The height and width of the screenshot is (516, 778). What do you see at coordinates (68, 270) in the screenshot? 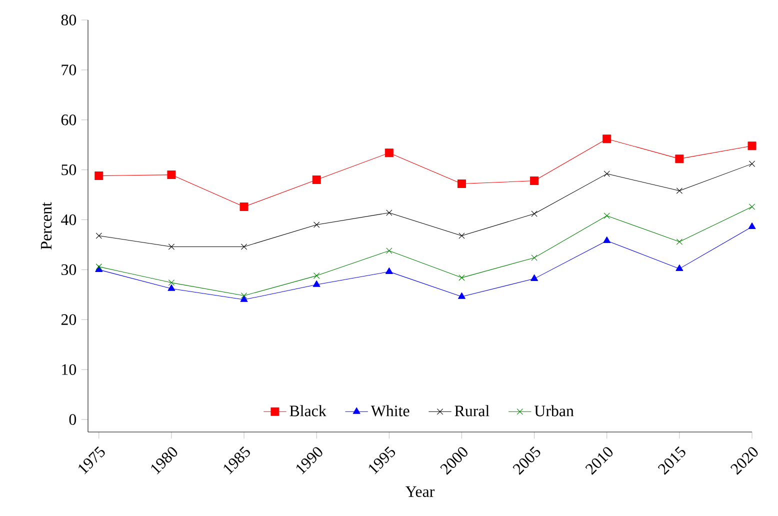
I see `y-tick-label: 30` at bounding box center [68, 270].